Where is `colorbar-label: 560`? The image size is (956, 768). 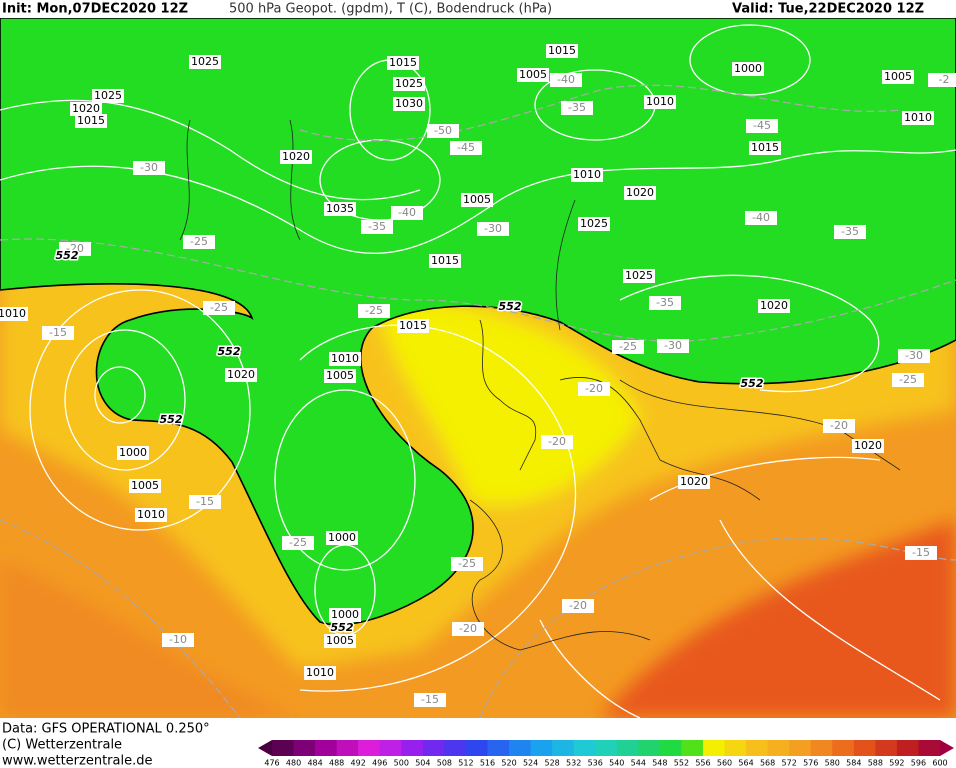 colorbar-label: 560 is located at coordinates (724, 763).